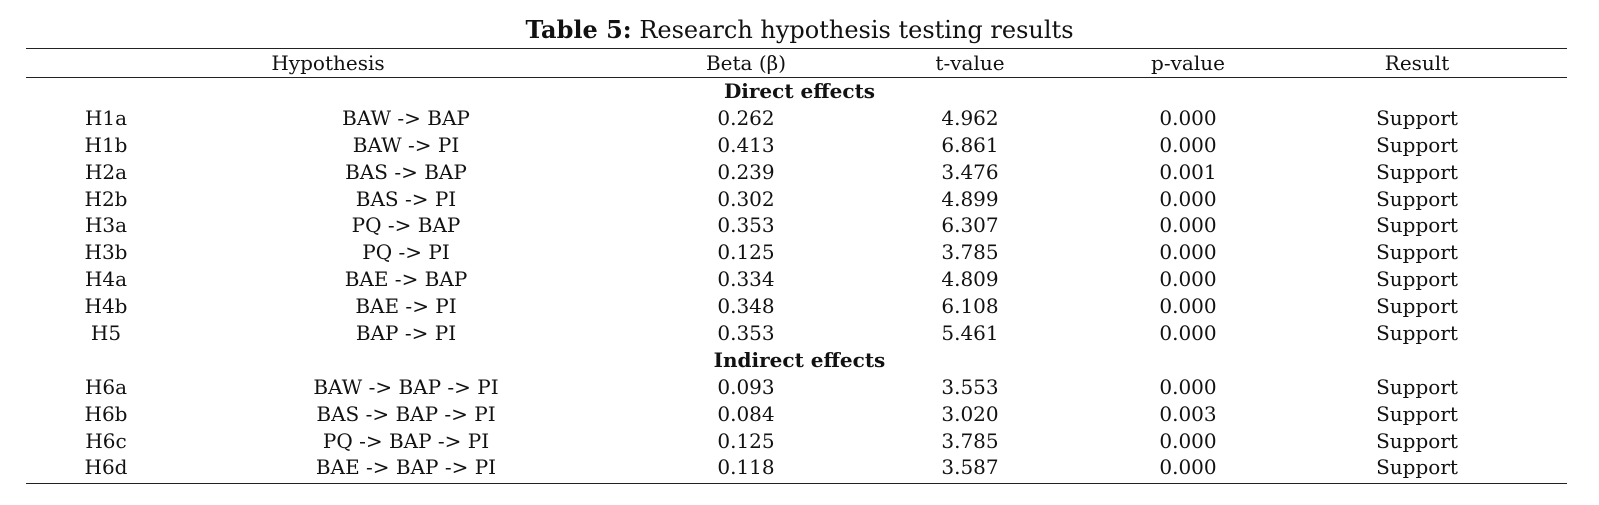 The height and width of the screenshot is (505, 1599). What do you see at coordinates (1417, 63) in the screenshot?
I see `column-header-result: Result` at bounding box center [1417, 63].